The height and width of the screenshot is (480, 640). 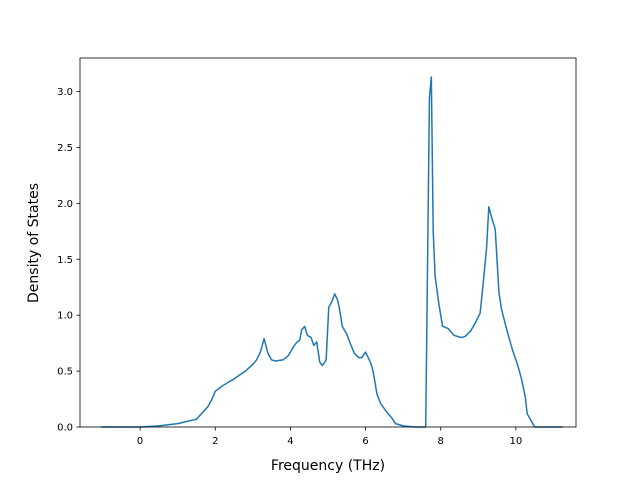 What do you see at coordinates (365, 441) in the screenshot?
I see `x-tick-label: 6` at bounding box center [365, 441].